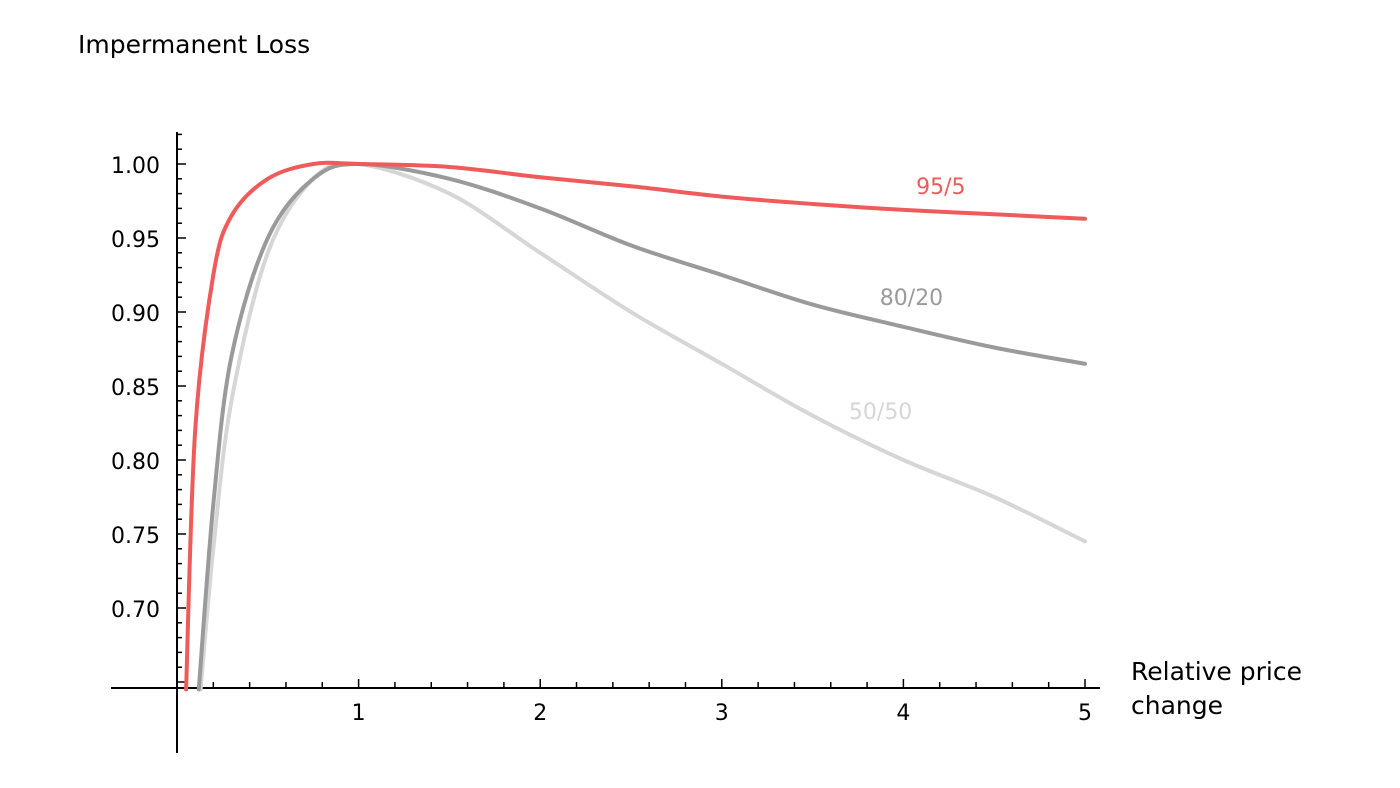  What do you see at coordinates (940, 187) in the screenshot?
I see `series-label-95-5: 95/5` at bounding box center [940, 187].